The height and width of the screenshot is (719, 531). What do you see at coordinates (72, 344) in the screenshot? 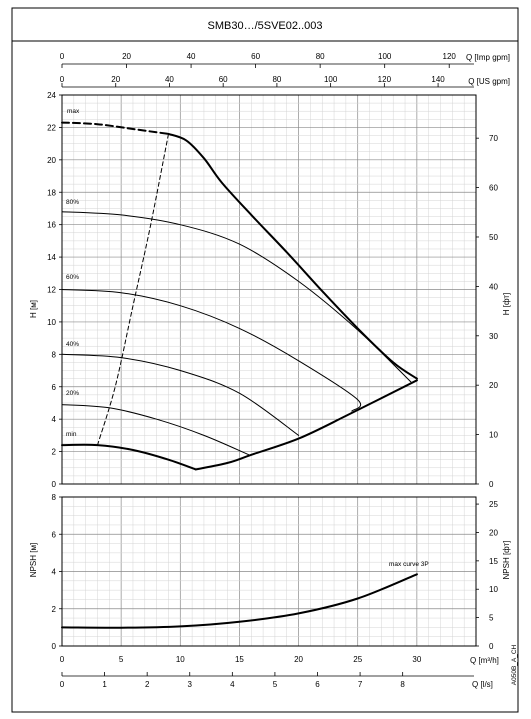
I see `label-40: 40%` at bounding box center [72, 344].